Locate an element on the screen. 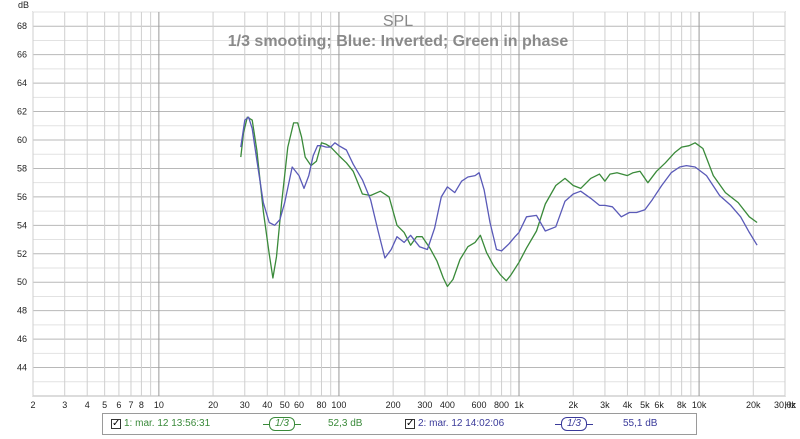  x-tick-label: 800 is located at coordinates (501, 405).